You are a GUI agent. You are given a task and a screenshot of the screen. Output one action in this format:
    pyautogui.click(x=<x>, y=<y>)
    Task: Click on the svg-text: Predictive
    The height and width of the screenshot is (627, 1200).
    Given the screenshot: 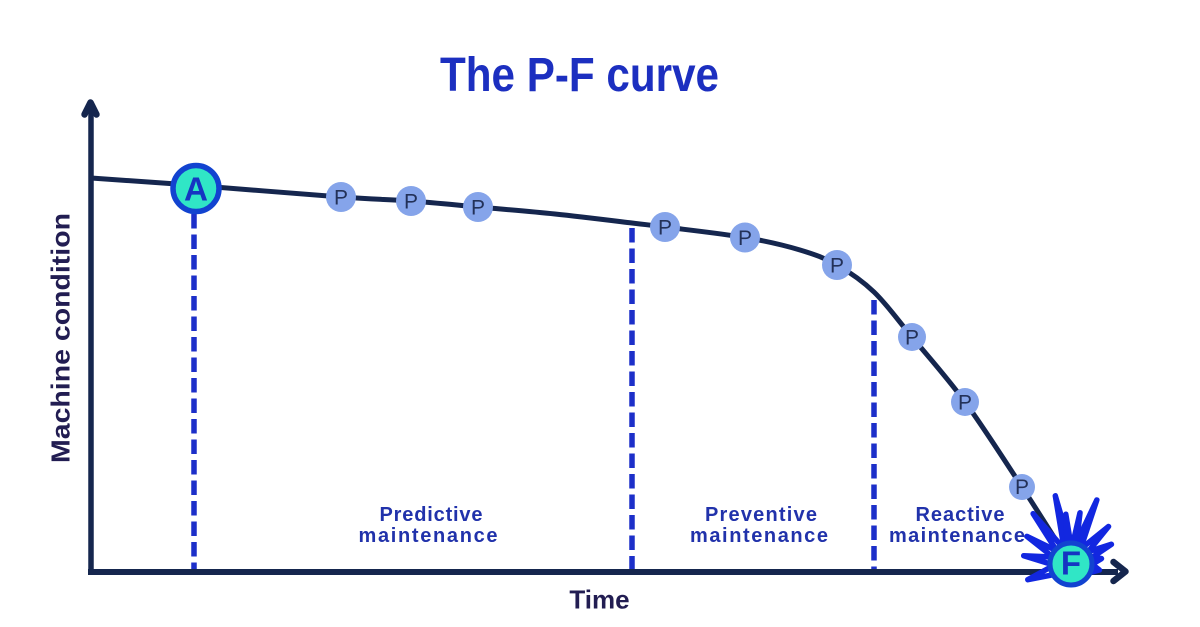 What is the action you would take?
    pyautogui.click(x=431, y=515)
    